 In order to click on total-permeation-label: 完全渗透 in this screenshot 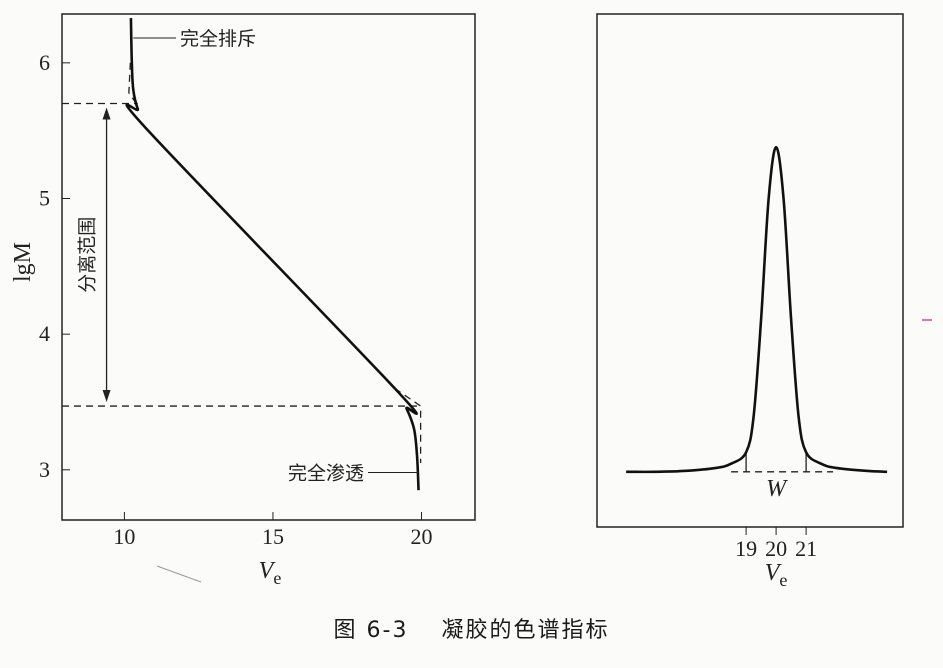, I will do `click(326, 474)`.